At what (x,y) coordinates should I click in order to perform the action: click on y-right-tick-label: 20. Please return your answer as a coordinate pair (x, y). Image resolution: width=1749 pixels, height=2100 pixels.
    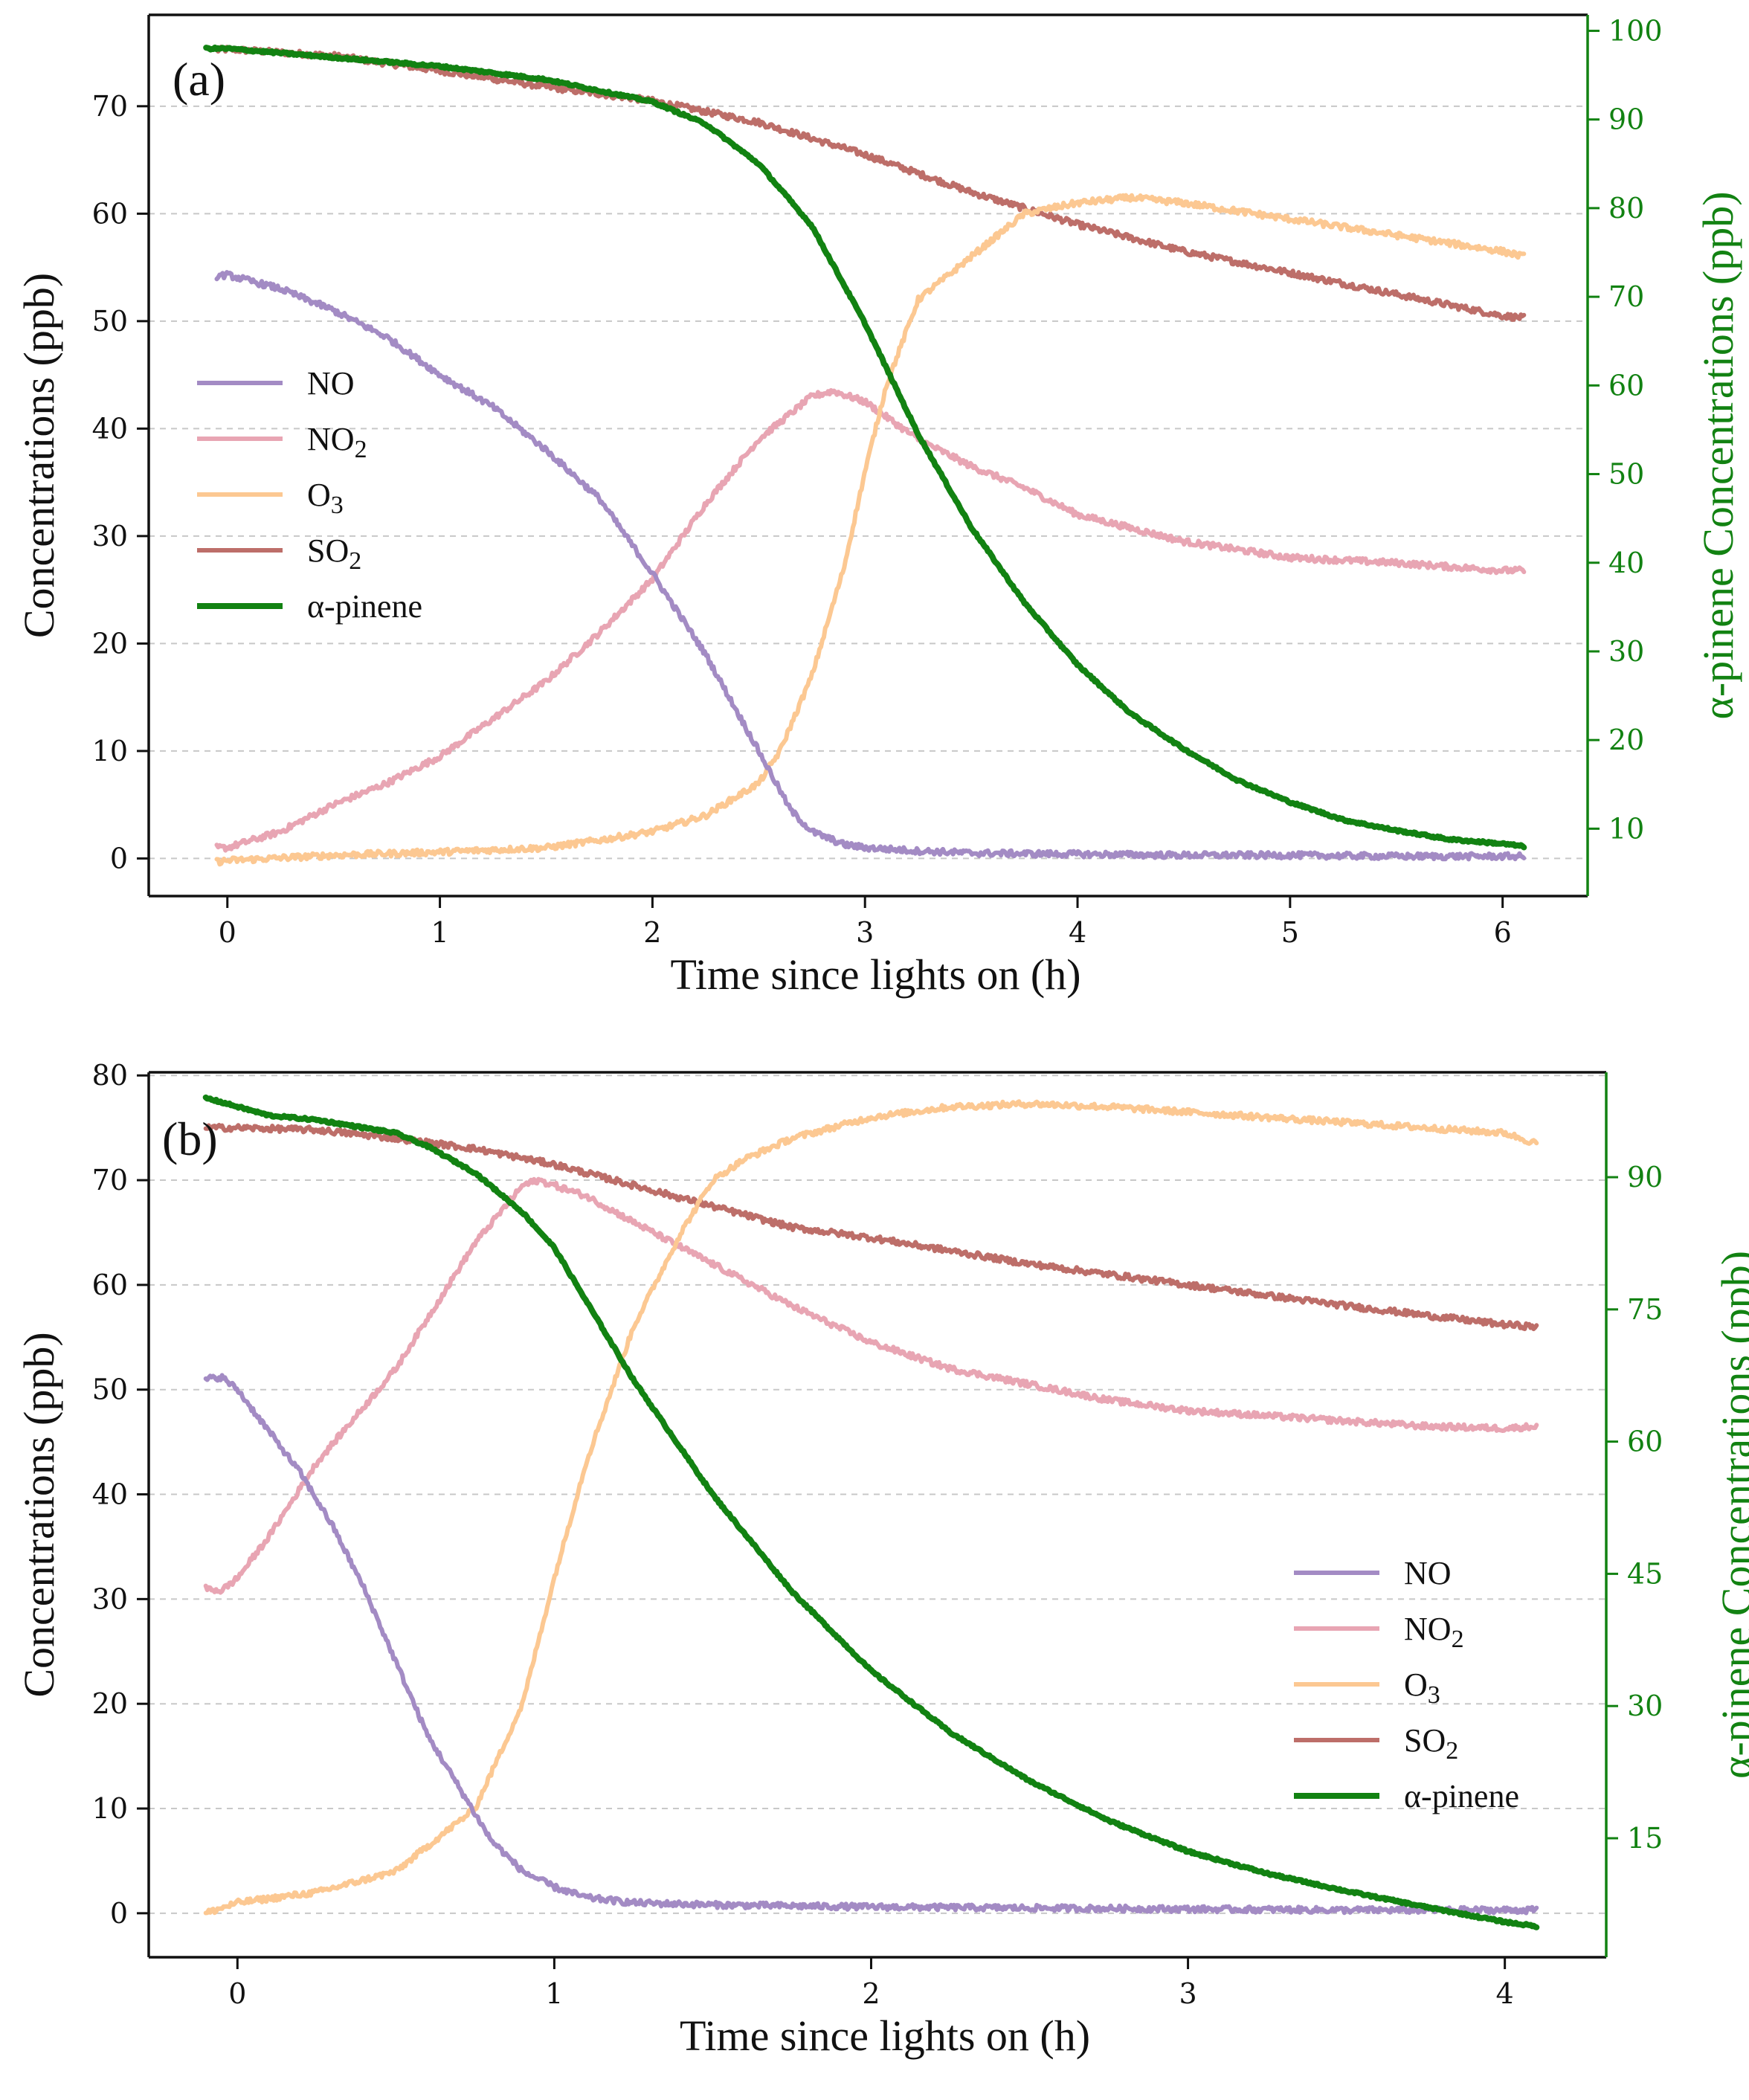
    Looking at the image, I should click on (1626, 740).